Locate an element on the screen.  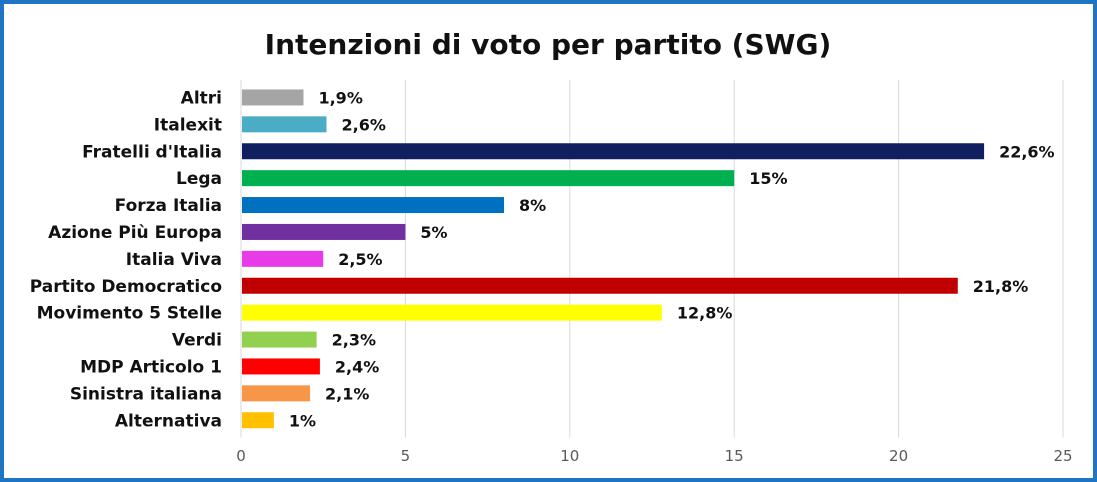
category-label: Forza Italia is located at coordinates (168, 206).